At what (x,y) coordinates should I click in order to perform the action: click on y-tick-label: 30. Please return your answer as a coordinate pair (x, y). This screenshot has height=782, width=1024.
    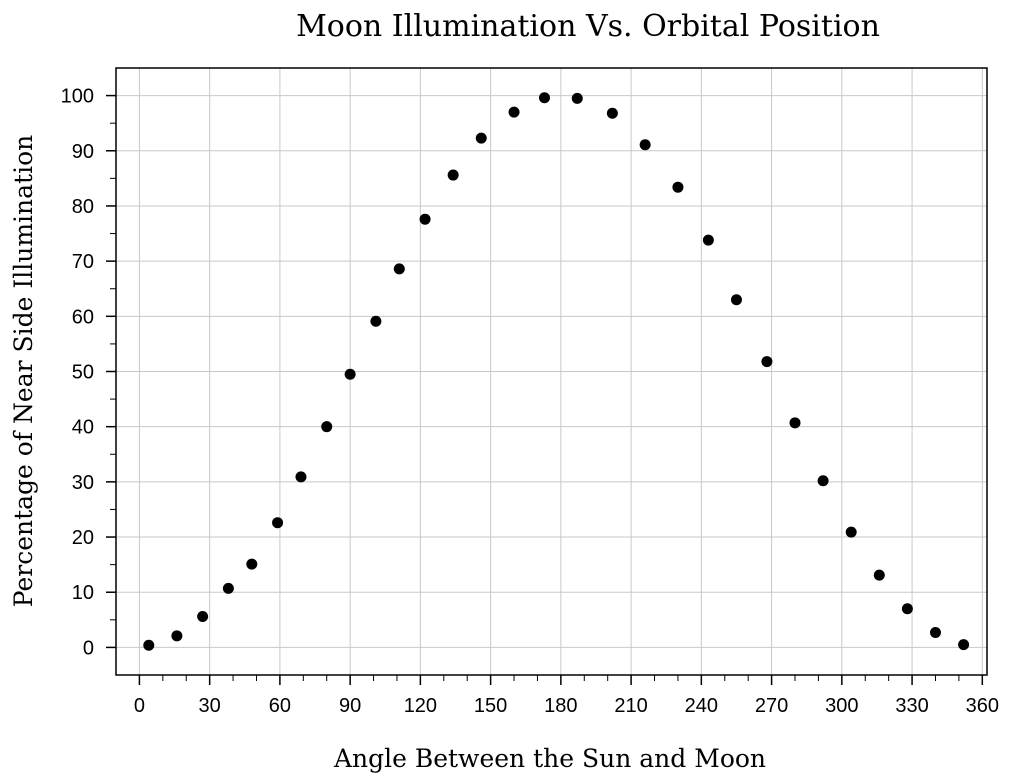
    Looking at the image, I should click on (83, 483).